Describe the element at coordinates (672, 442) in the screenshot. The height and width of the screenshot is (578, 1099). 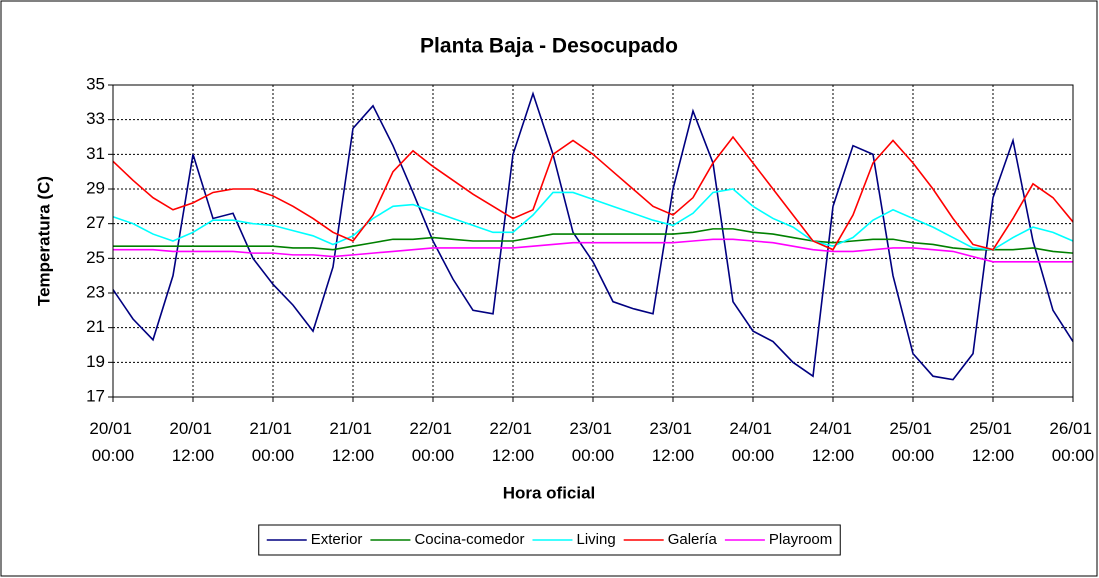
I see `x-tick-label: 23/01 12:00` at that location.